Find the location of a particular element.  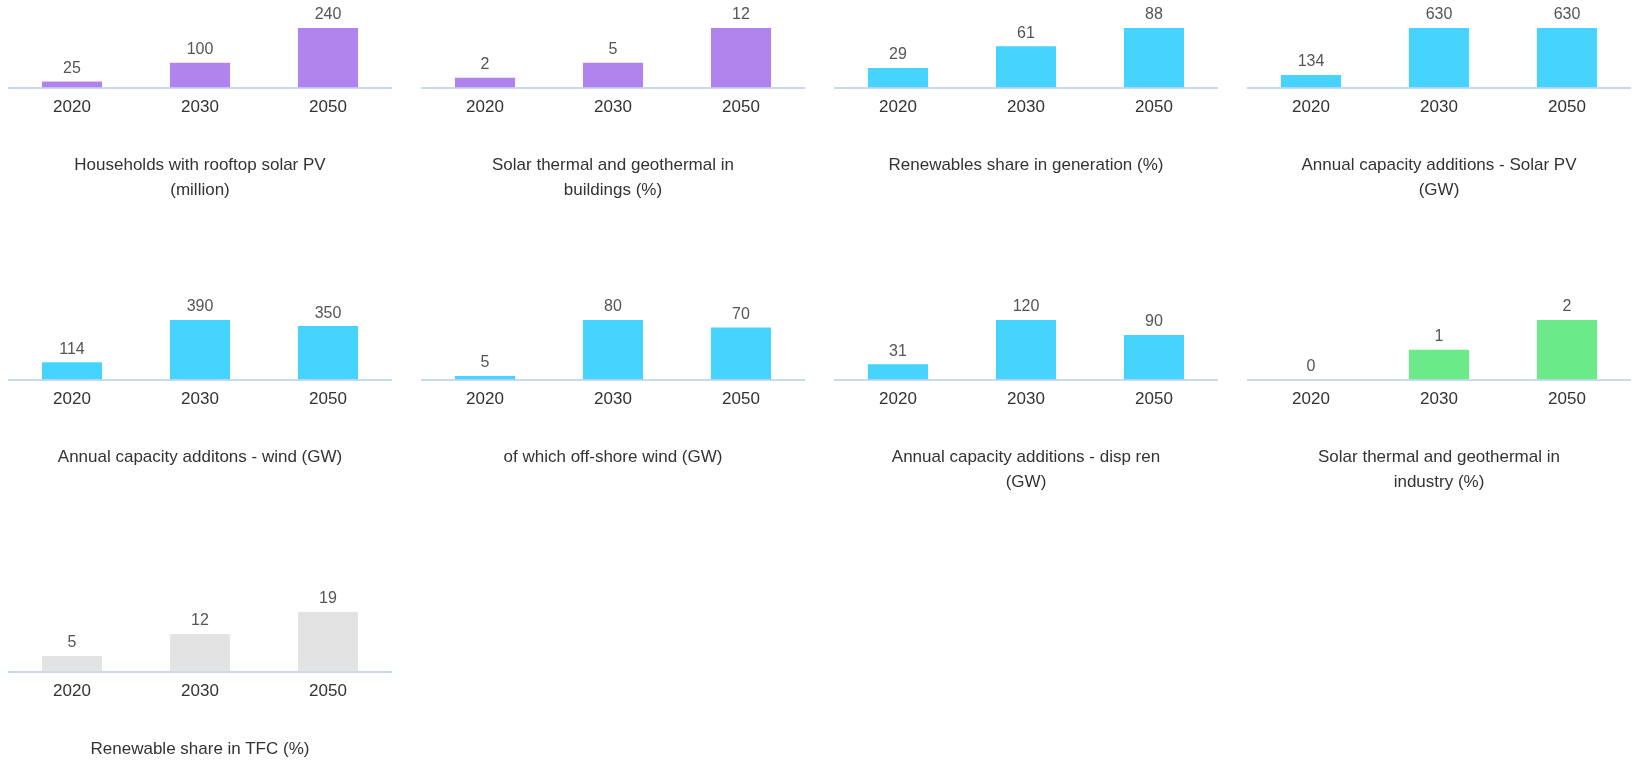

x-axis-title: Renewables share in generation (%) is located at coordinates (1026, 165).